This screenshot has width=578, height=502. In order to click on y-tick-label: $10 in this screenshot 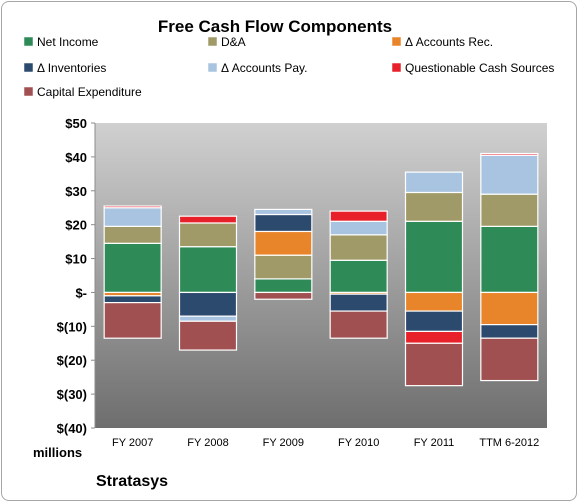, I will do `click(76, 259)`.